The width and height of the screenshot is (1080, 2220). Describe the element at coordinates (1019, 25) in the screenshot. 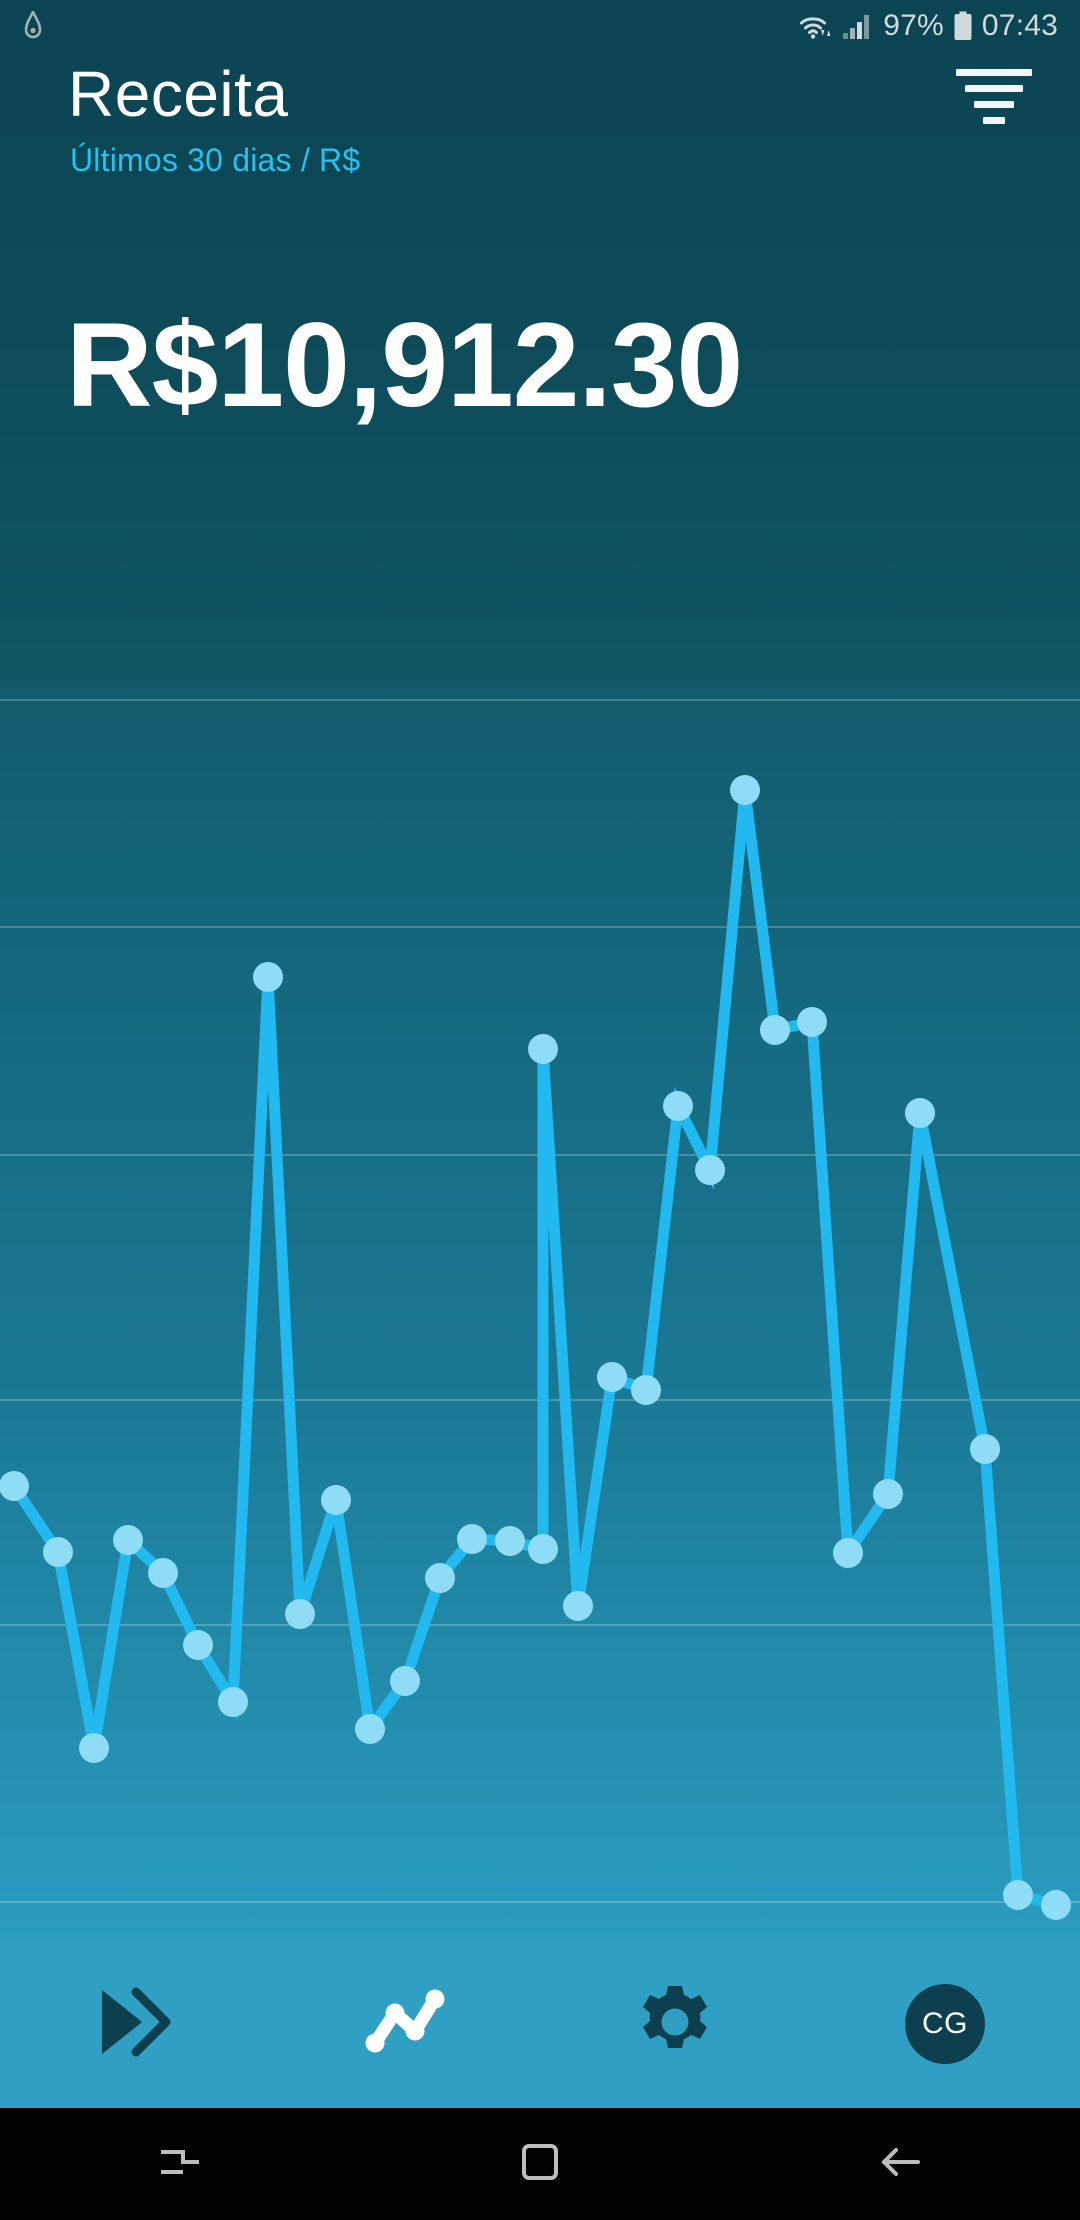

I see `clock: 07:43` at that location.